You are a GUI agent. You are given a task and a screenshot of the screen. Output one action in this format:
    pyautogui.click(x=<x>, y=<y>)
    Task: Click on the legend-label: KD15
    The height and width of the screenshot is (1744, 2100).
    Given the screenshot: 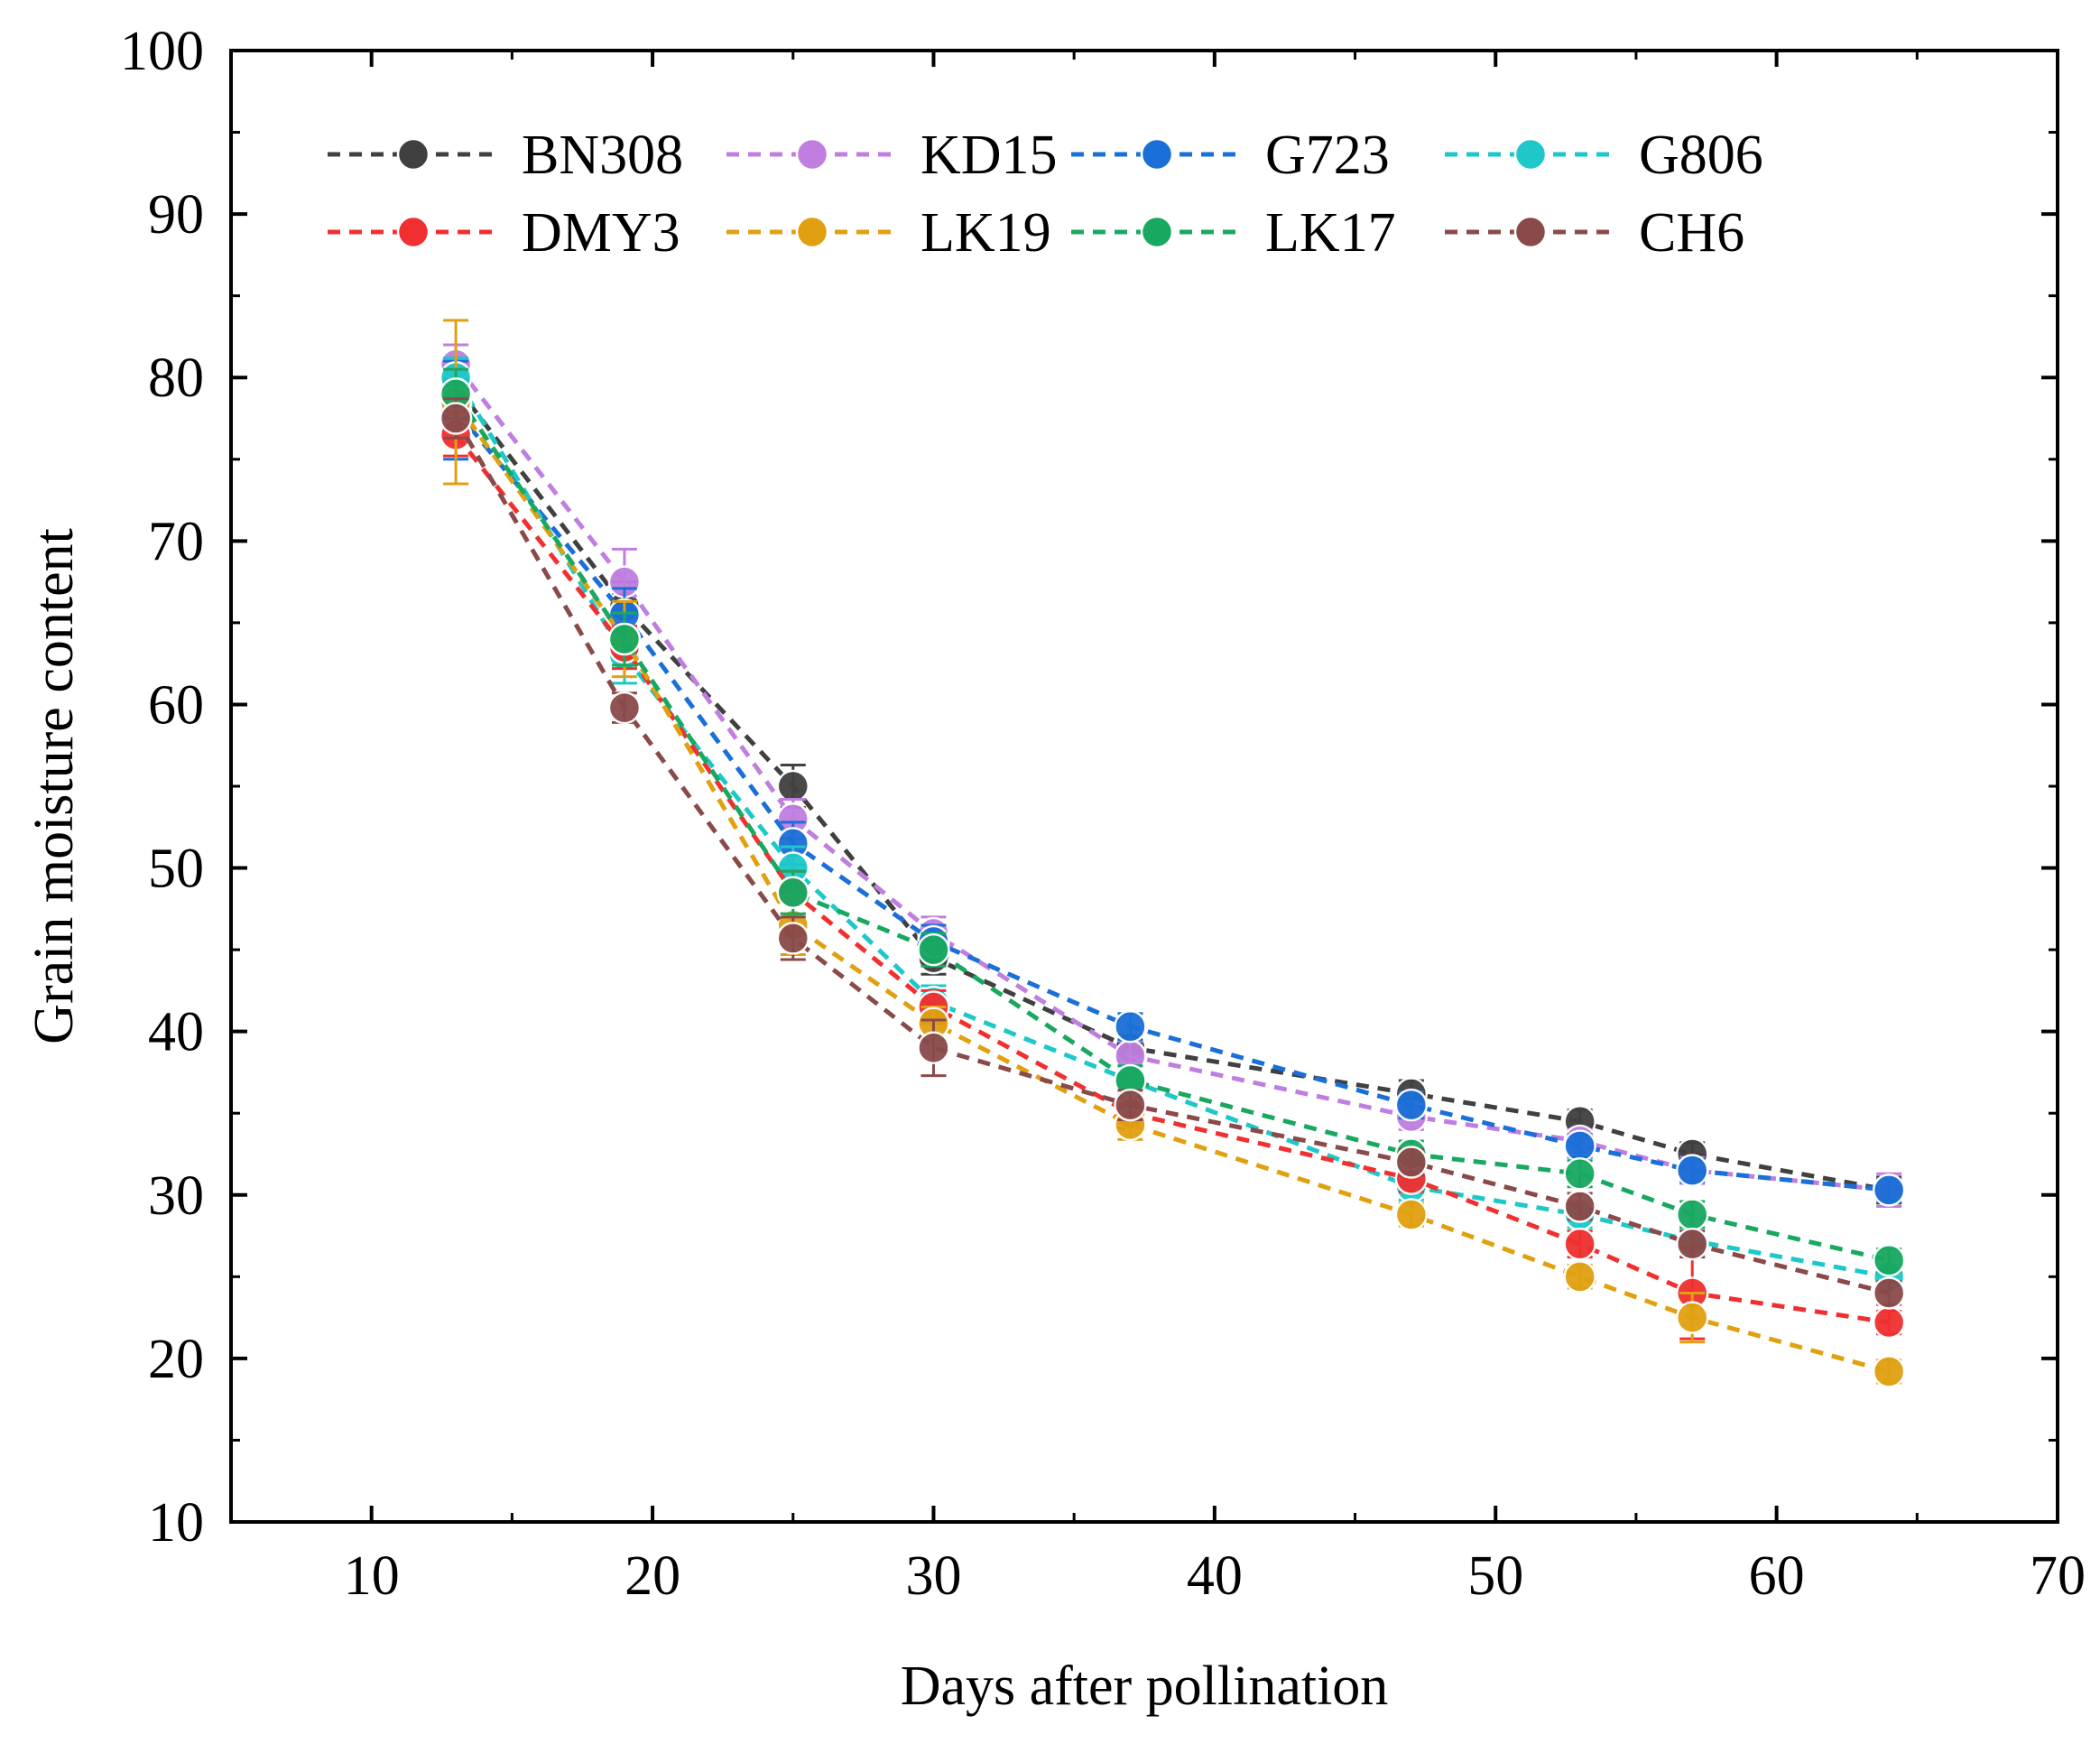 What is the action you would take?
    pyautogui.click(x=989, y=155)
    